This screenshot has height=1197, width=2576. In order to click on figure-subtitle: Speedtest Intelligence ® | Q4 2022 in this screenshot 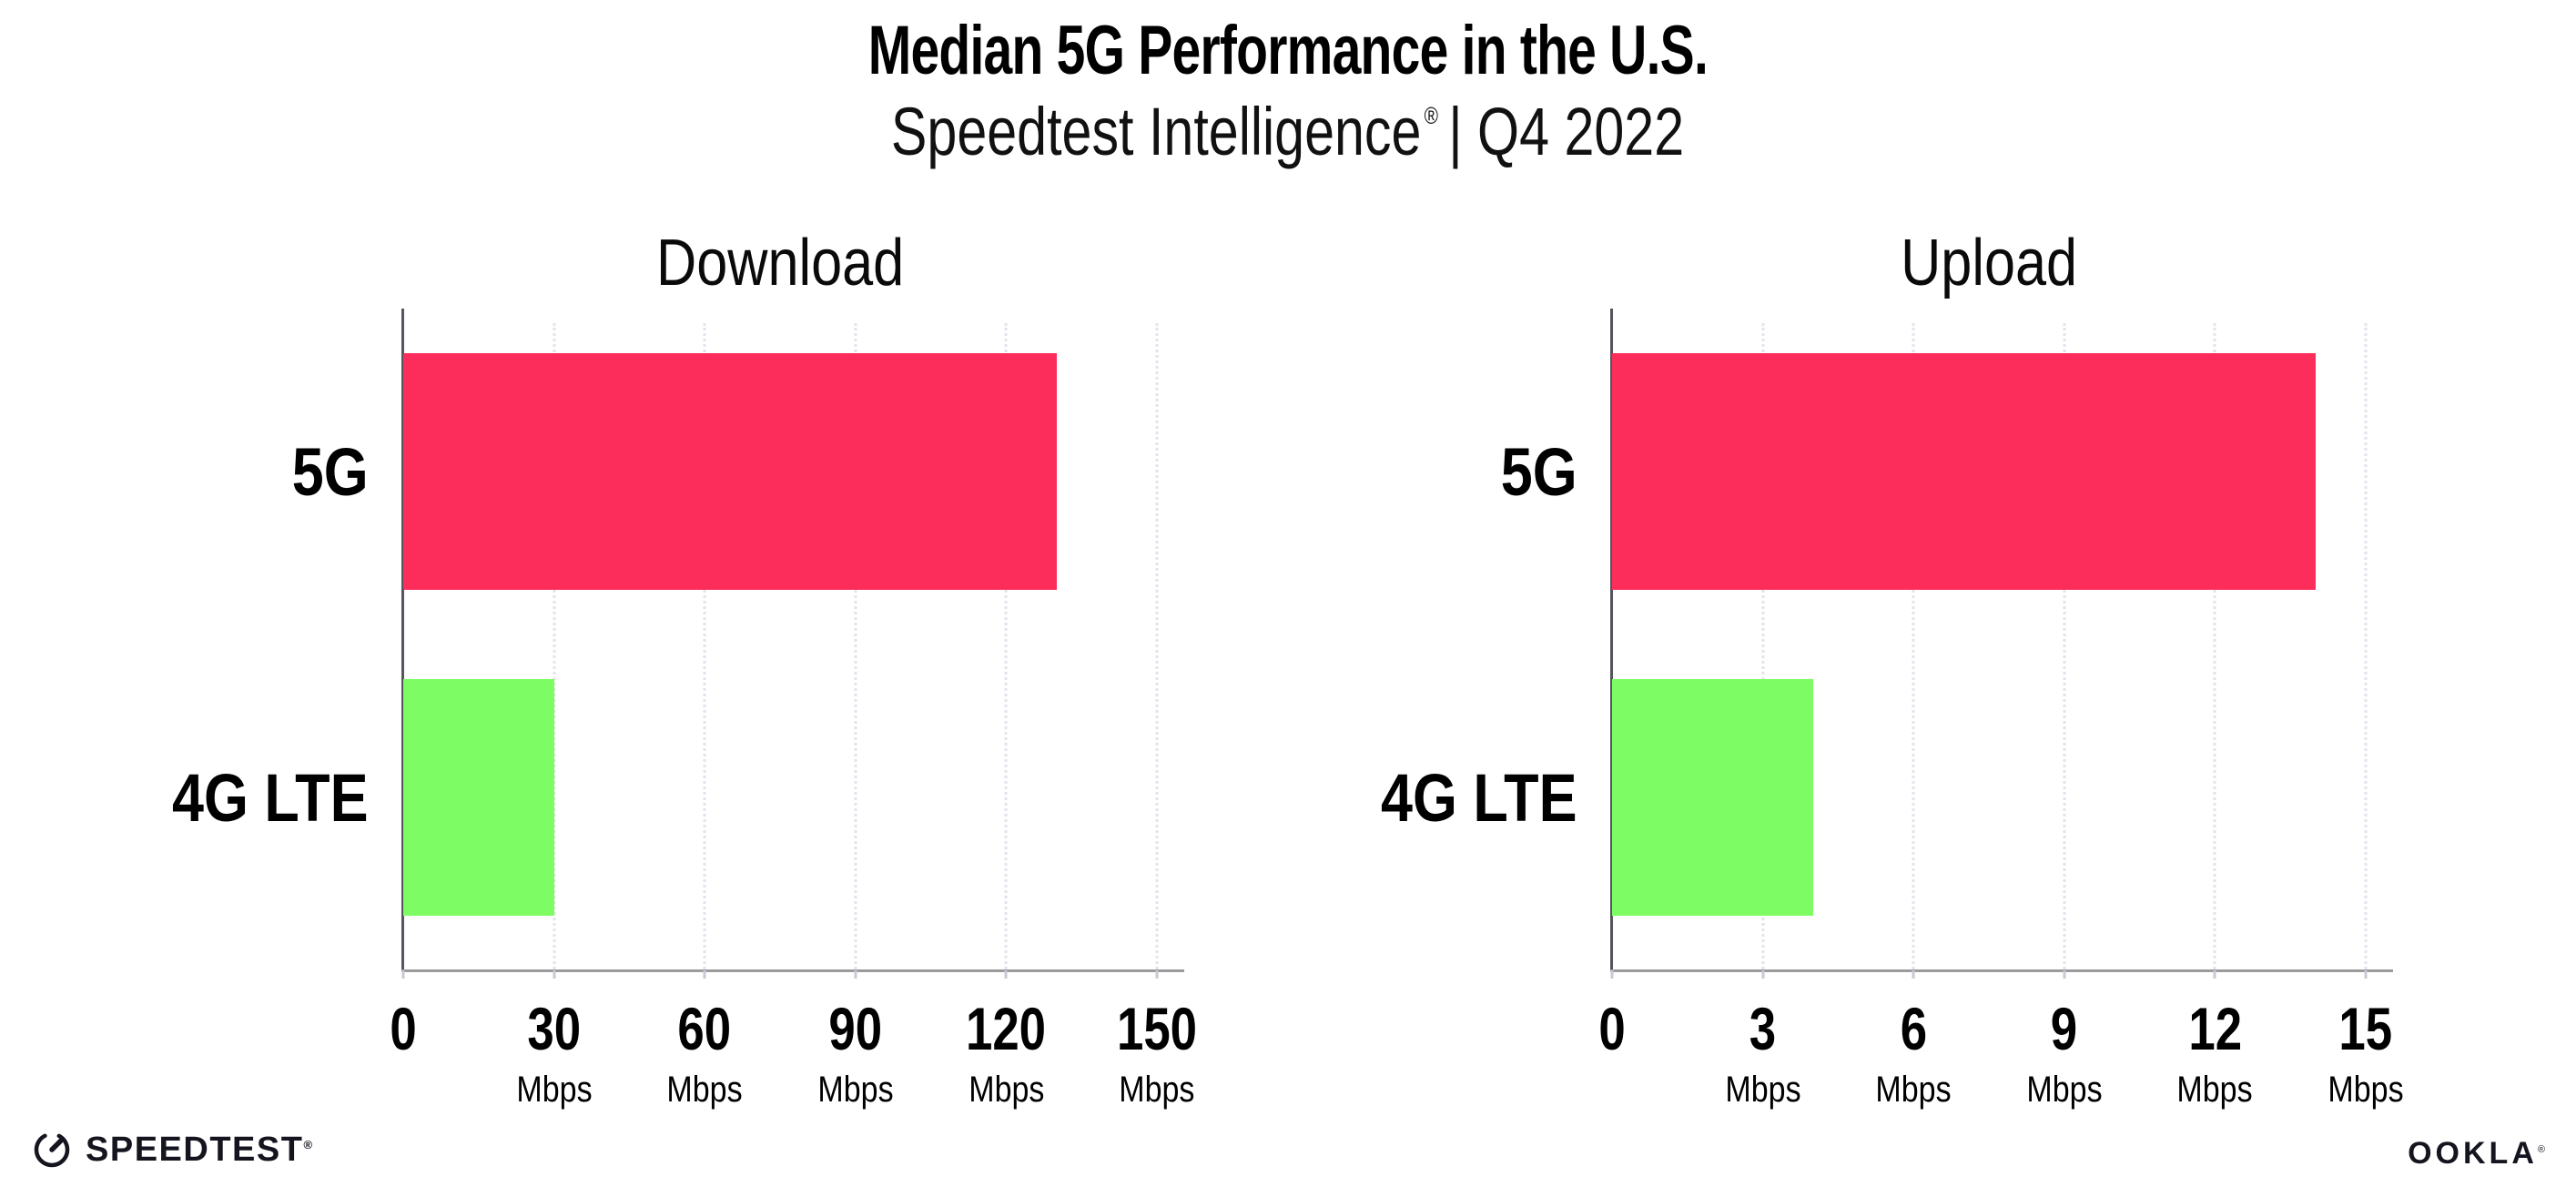, I will do `click(1288, 132)`.